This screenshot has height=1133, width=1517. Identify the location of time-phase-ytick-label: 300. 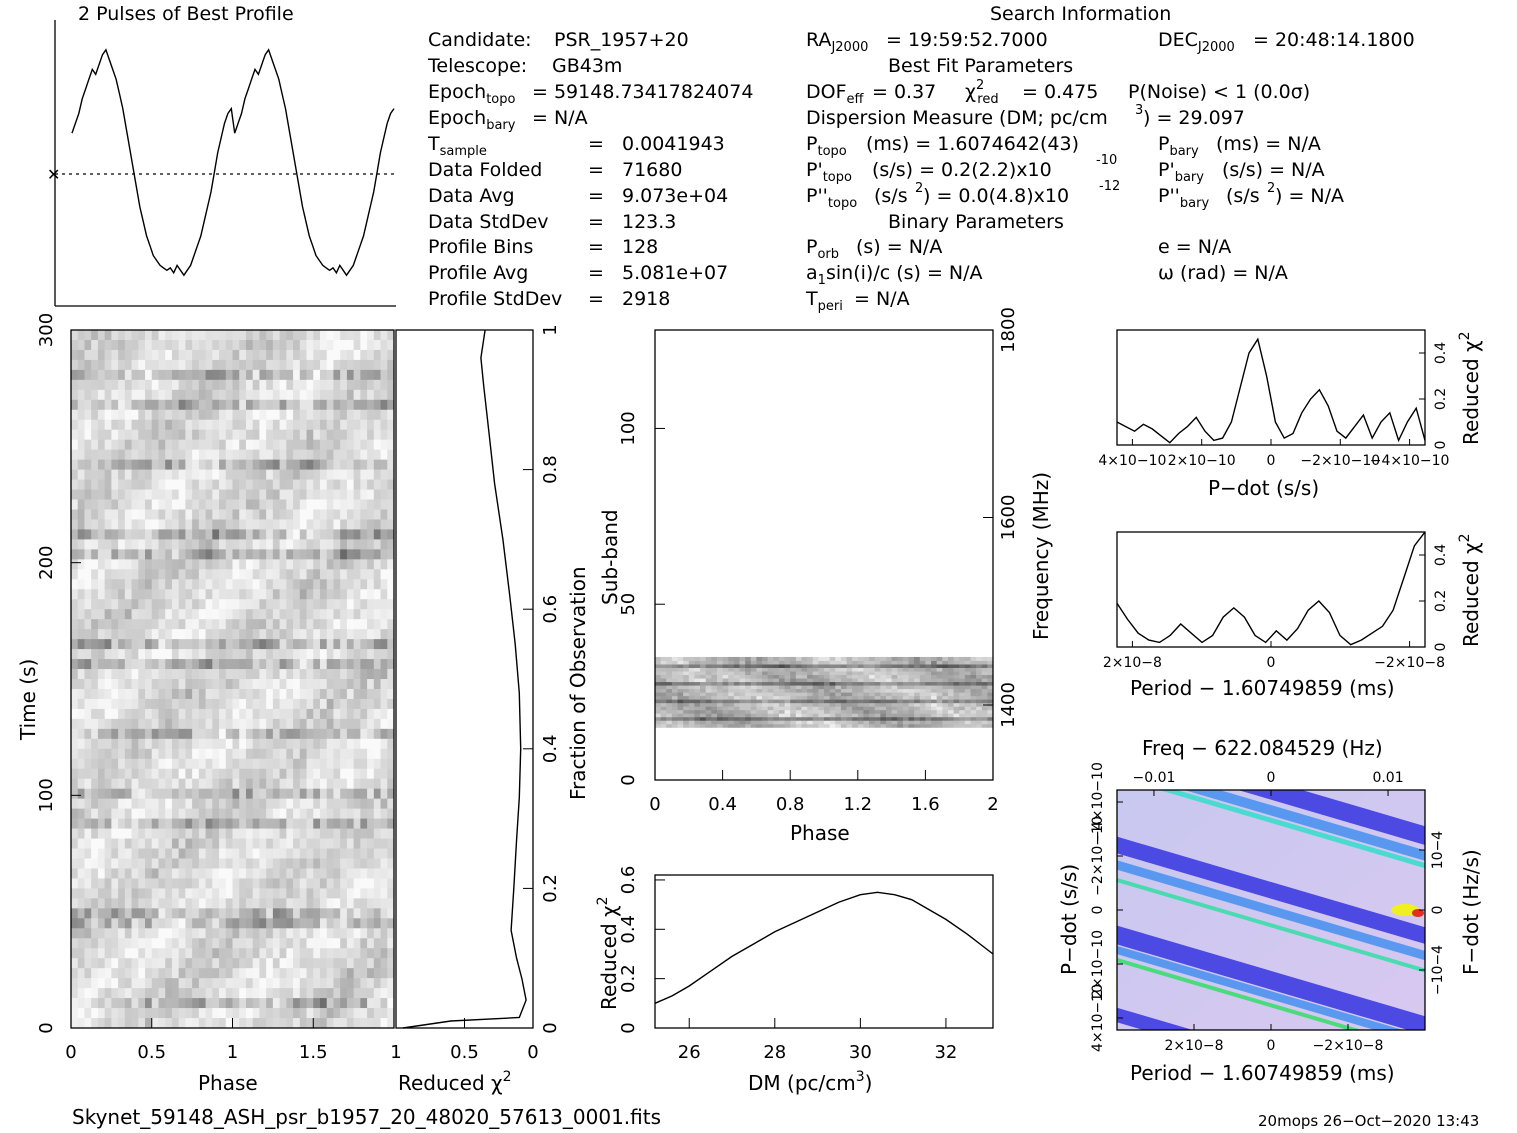
(46, 330).